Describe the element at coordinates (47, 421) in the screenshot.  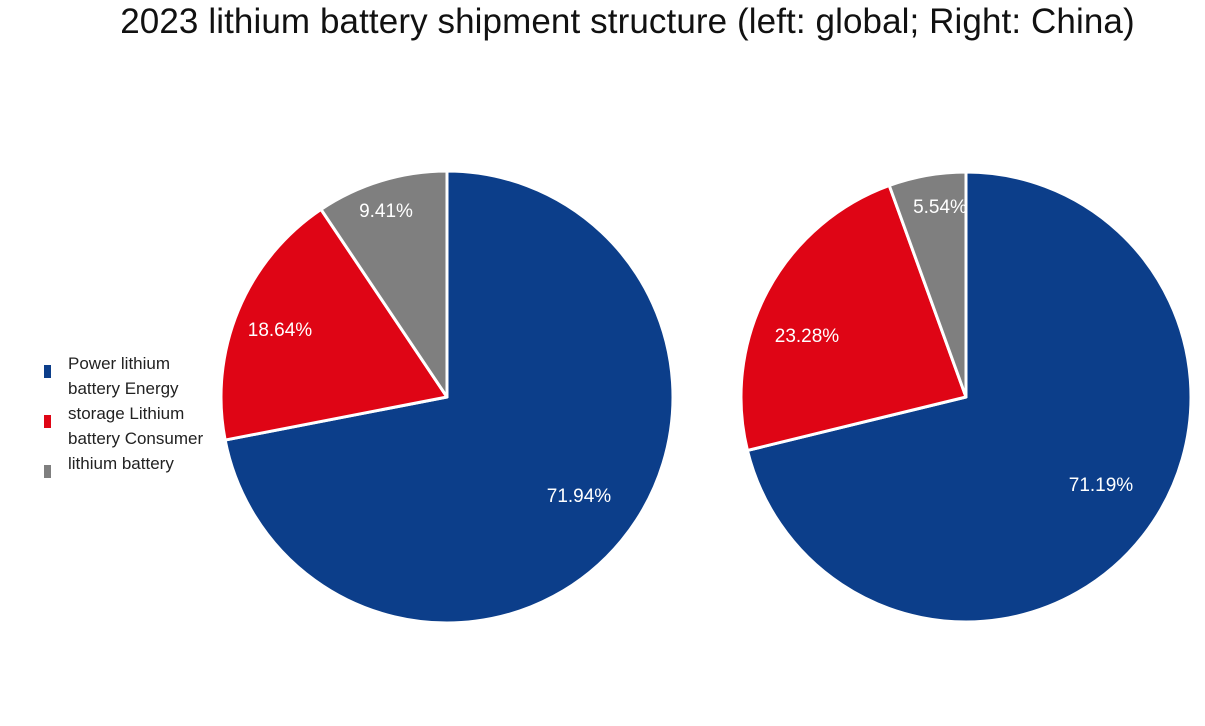
I see `legend-swatch-energy-storage` at that location.